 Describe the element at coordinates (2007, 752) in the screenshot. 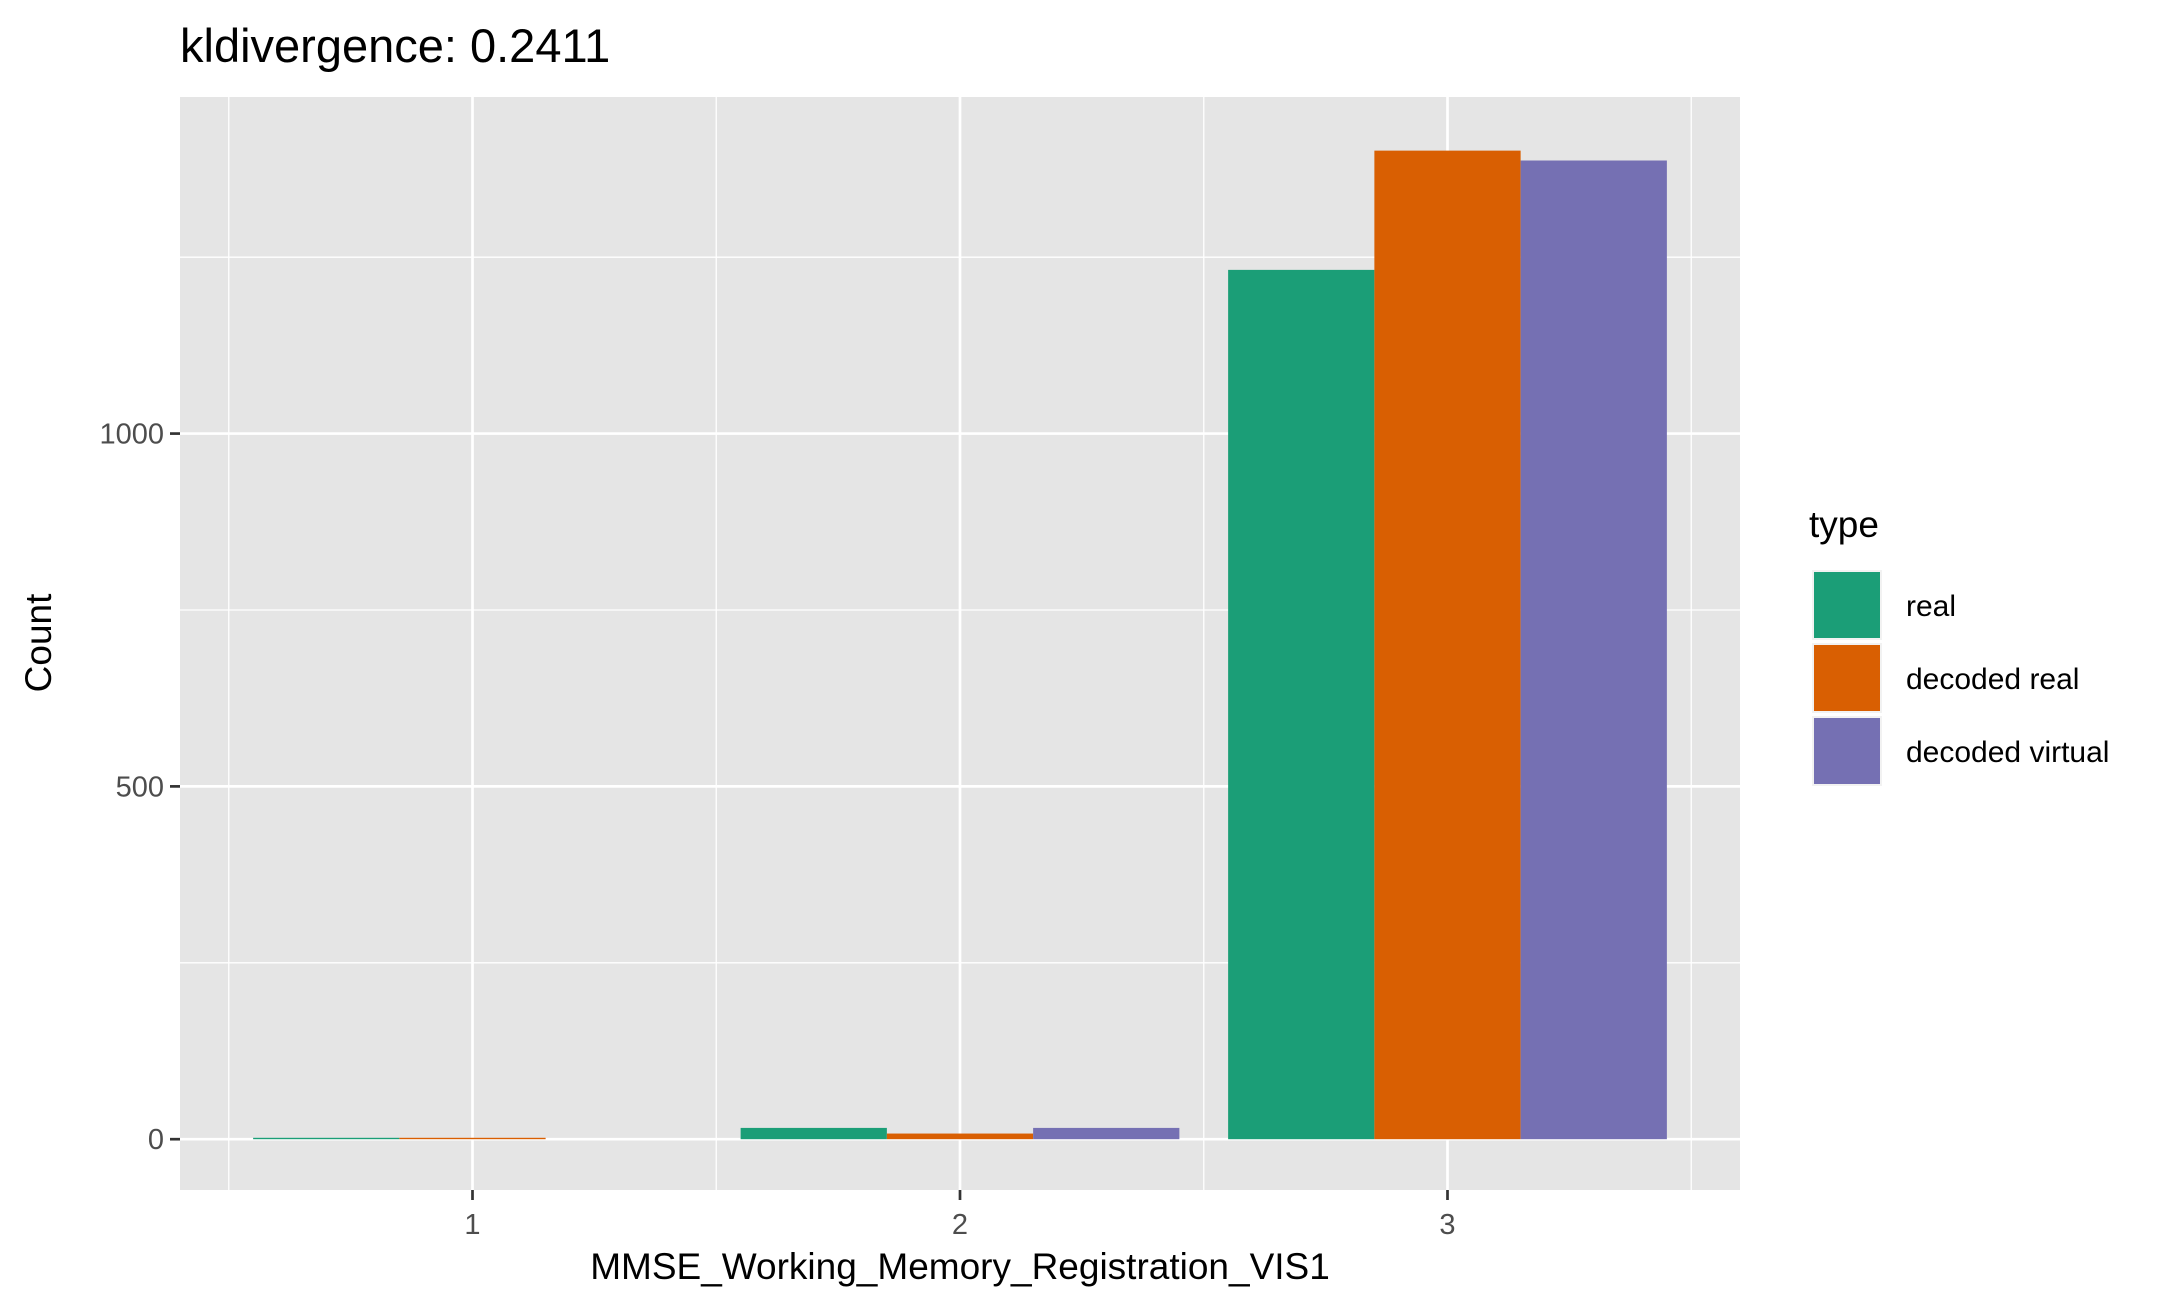

I see `legend-label-decoded-virtual: decoded virtual` at that location.